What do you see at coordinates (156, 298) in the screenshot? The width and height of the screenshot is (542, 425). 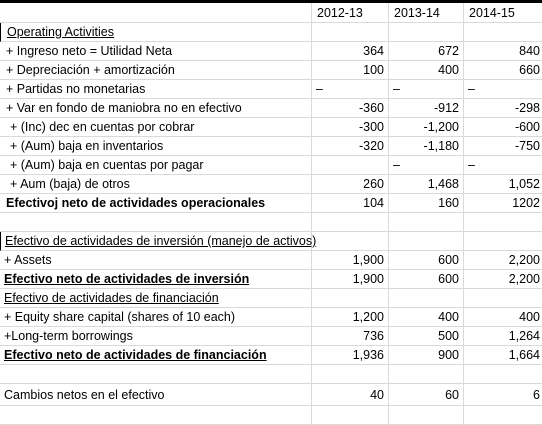 I see `section-heading-financing: Efectivo de actividades de financiación` at bounding box center [156, 298].